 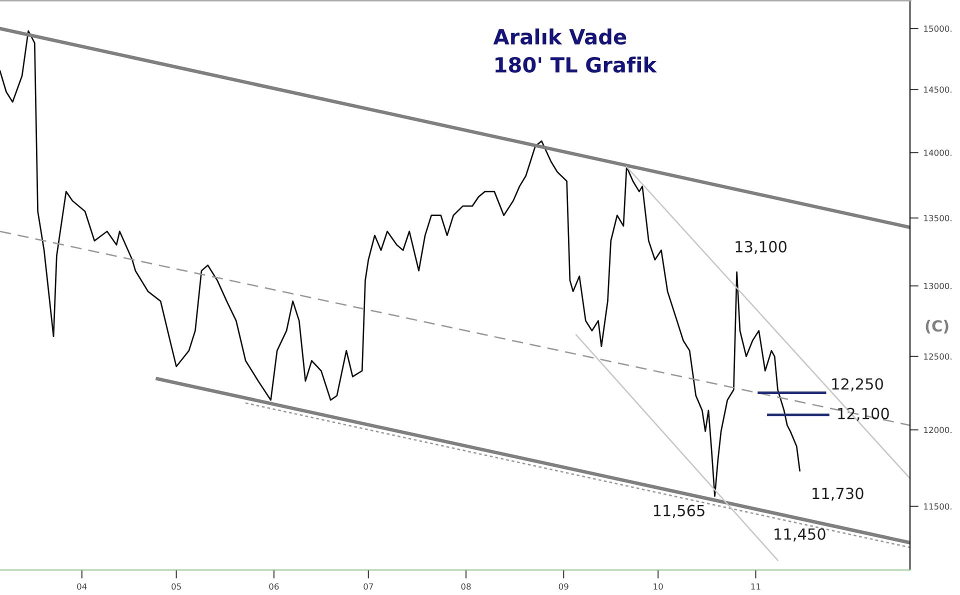 What do you see at coordinates (838, 494) in the screenshot?
I see `annotation: 11,730` at bounding box center [838, 494].